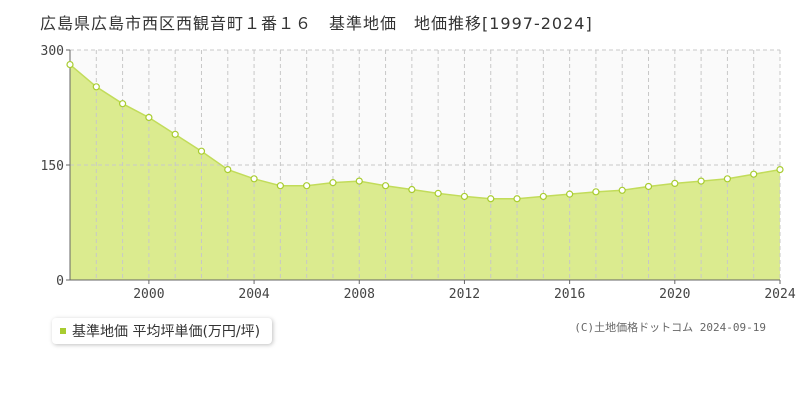  What do you see at coordinates (779, 294) in the screenshot?
I see `x-tick-label: 2024` at bounding box center [779, 294].